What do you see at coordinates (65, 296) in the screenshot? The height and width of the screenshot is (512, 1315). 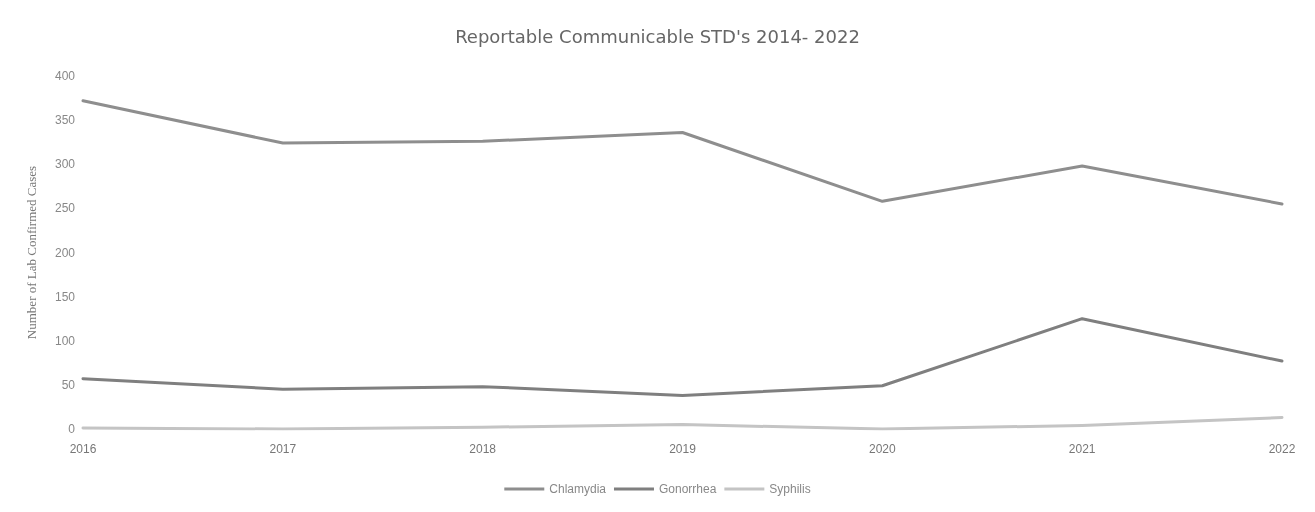 I see `y-tick-label: 150` at bounding box center [65, 296].